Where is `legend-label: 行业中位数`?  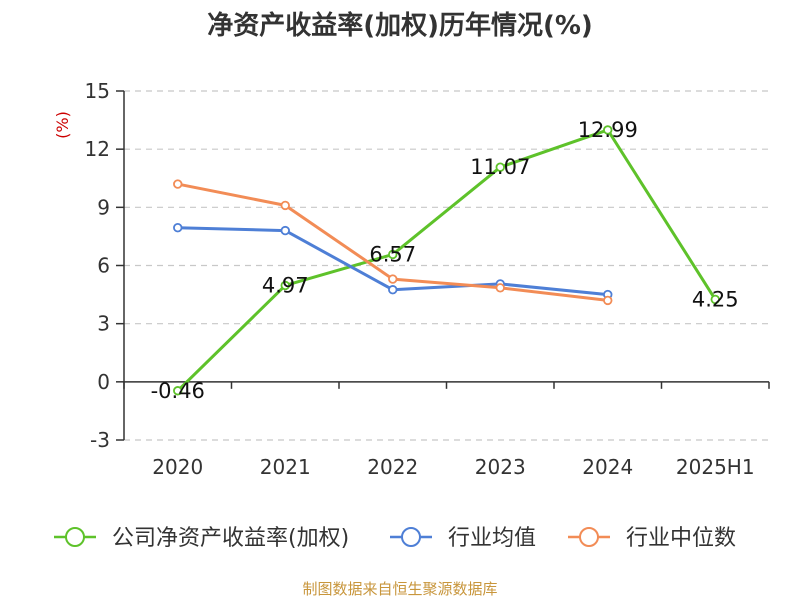
legend-label: 行业中位数 is located at coordinates (681, 538).